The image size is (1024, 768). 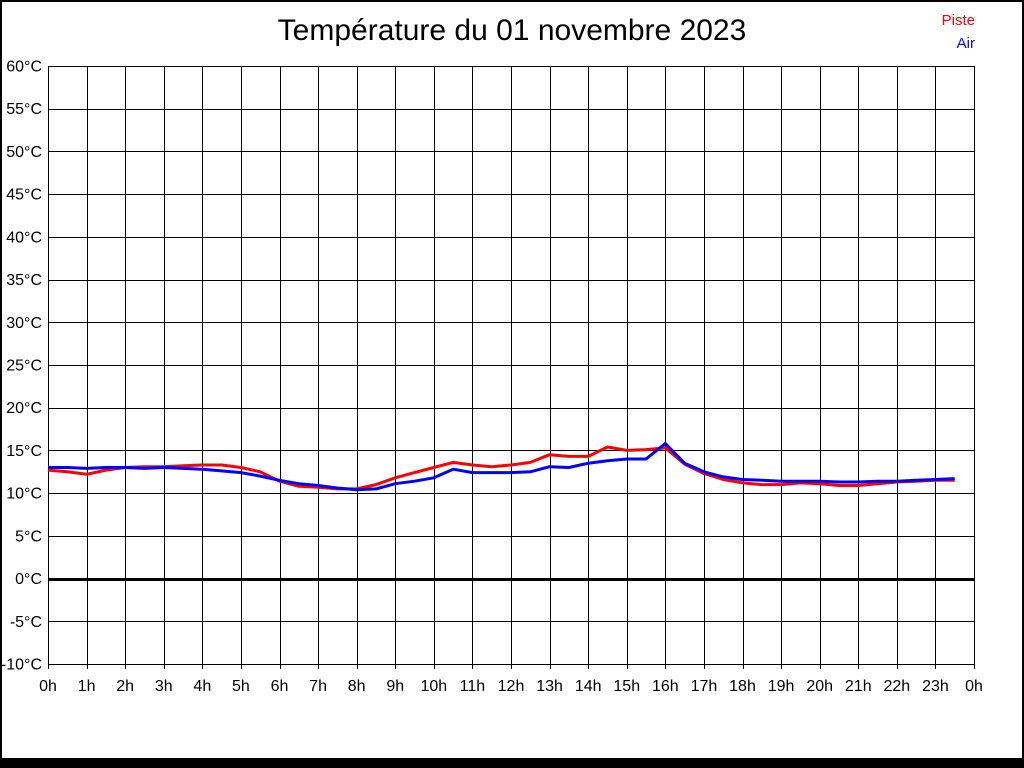 I want to click on x-tick-label: 11h, so click(x=473, y=686).